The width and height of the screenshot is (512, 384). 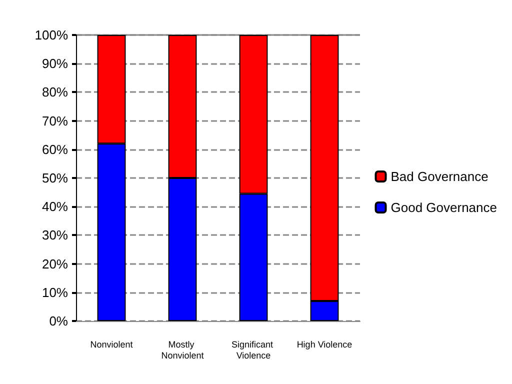 What do you see at coordinates (55, 178) in the screenshot?
I see `y-tick-label: 50%` at bounding box center [55, 178].